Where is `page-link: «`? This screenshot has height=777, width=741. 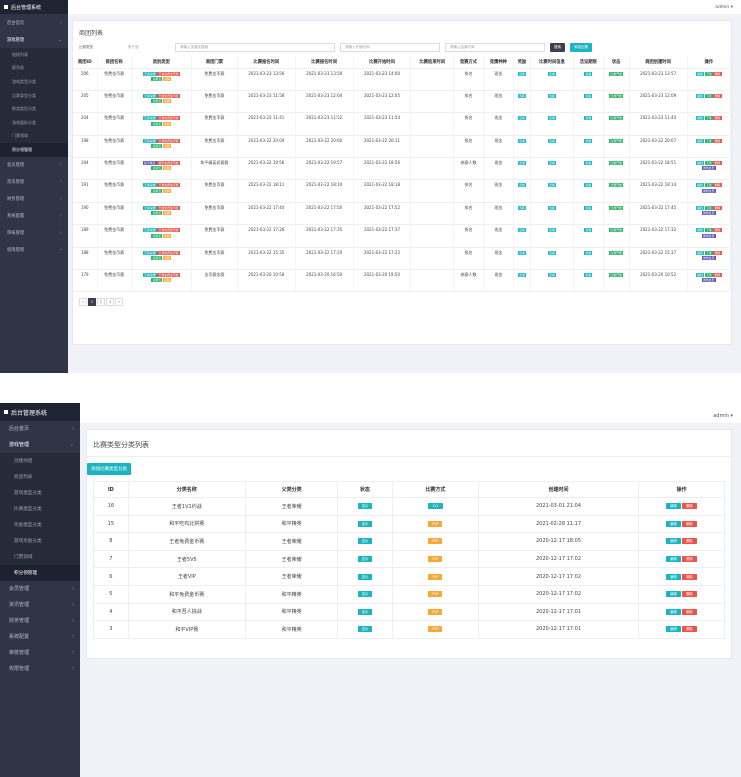 page-link: « is located at coordinates (83, 302).